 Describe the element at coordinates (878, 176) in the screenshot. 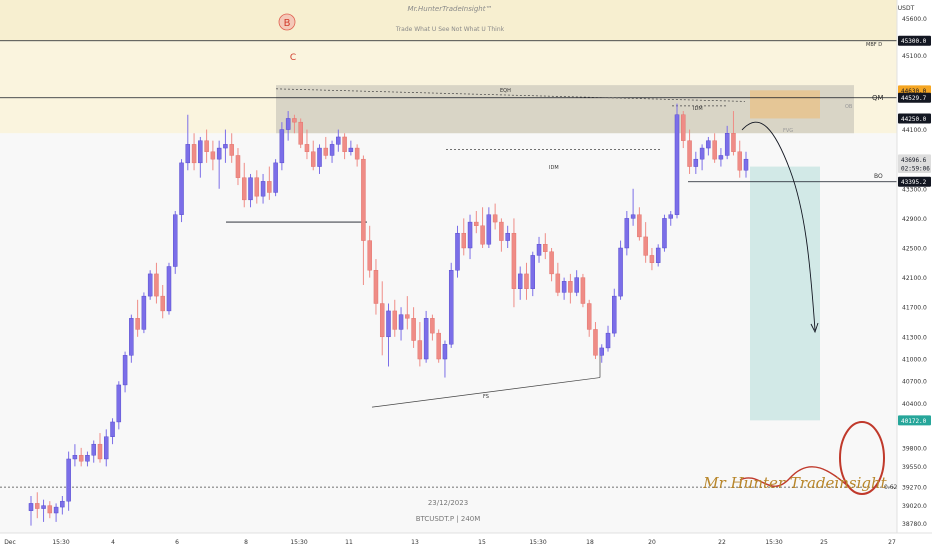

I see `bo-label: BO` at that location.